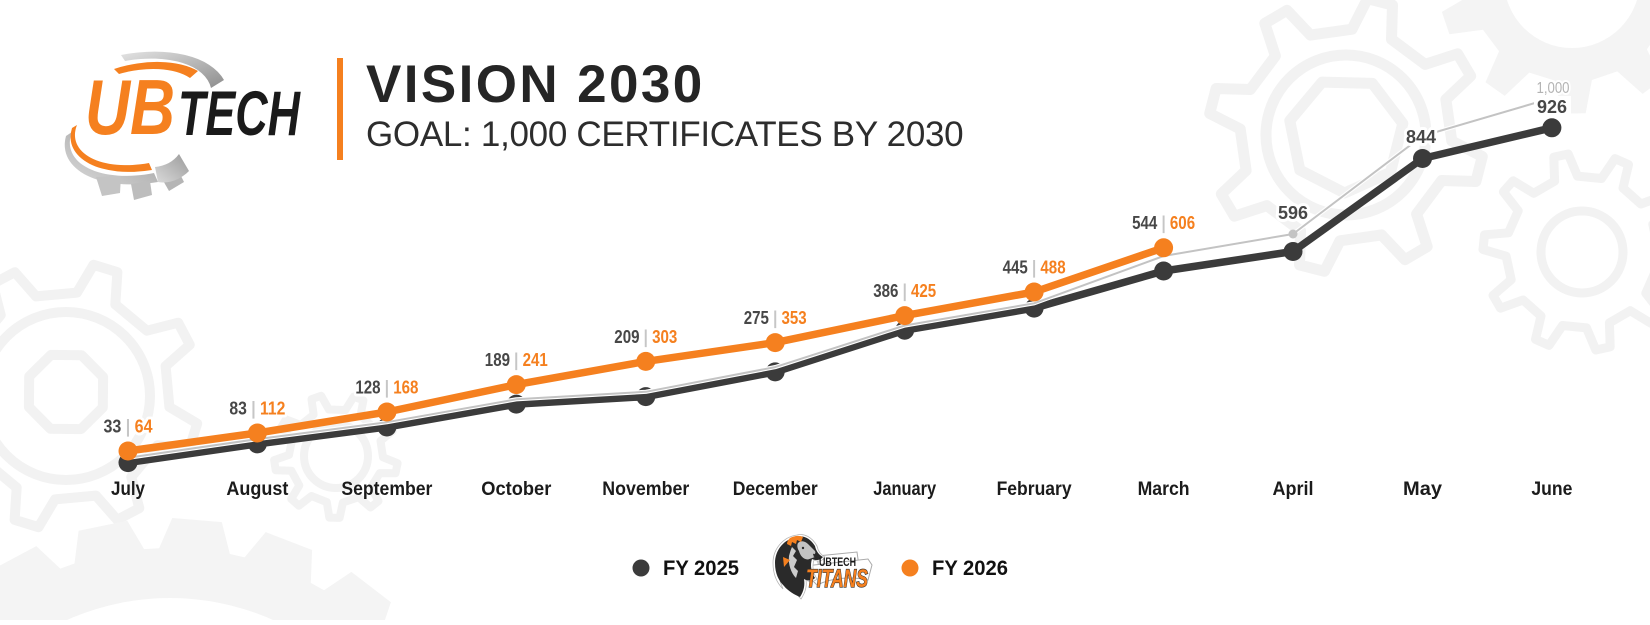  I want to click on svg-text: March, so click(1164, 489).